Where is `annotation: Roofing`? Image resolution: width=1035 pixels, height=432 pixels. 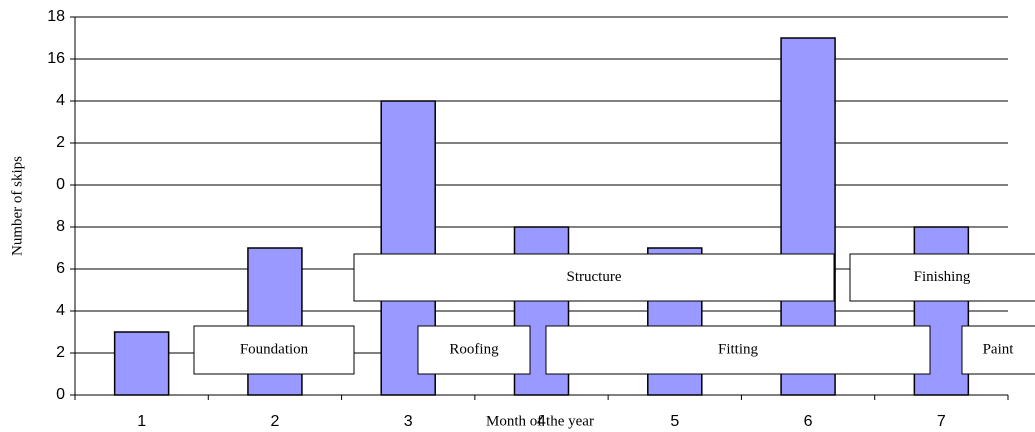 annotation: Roofing is located at coordinates (474, 349).